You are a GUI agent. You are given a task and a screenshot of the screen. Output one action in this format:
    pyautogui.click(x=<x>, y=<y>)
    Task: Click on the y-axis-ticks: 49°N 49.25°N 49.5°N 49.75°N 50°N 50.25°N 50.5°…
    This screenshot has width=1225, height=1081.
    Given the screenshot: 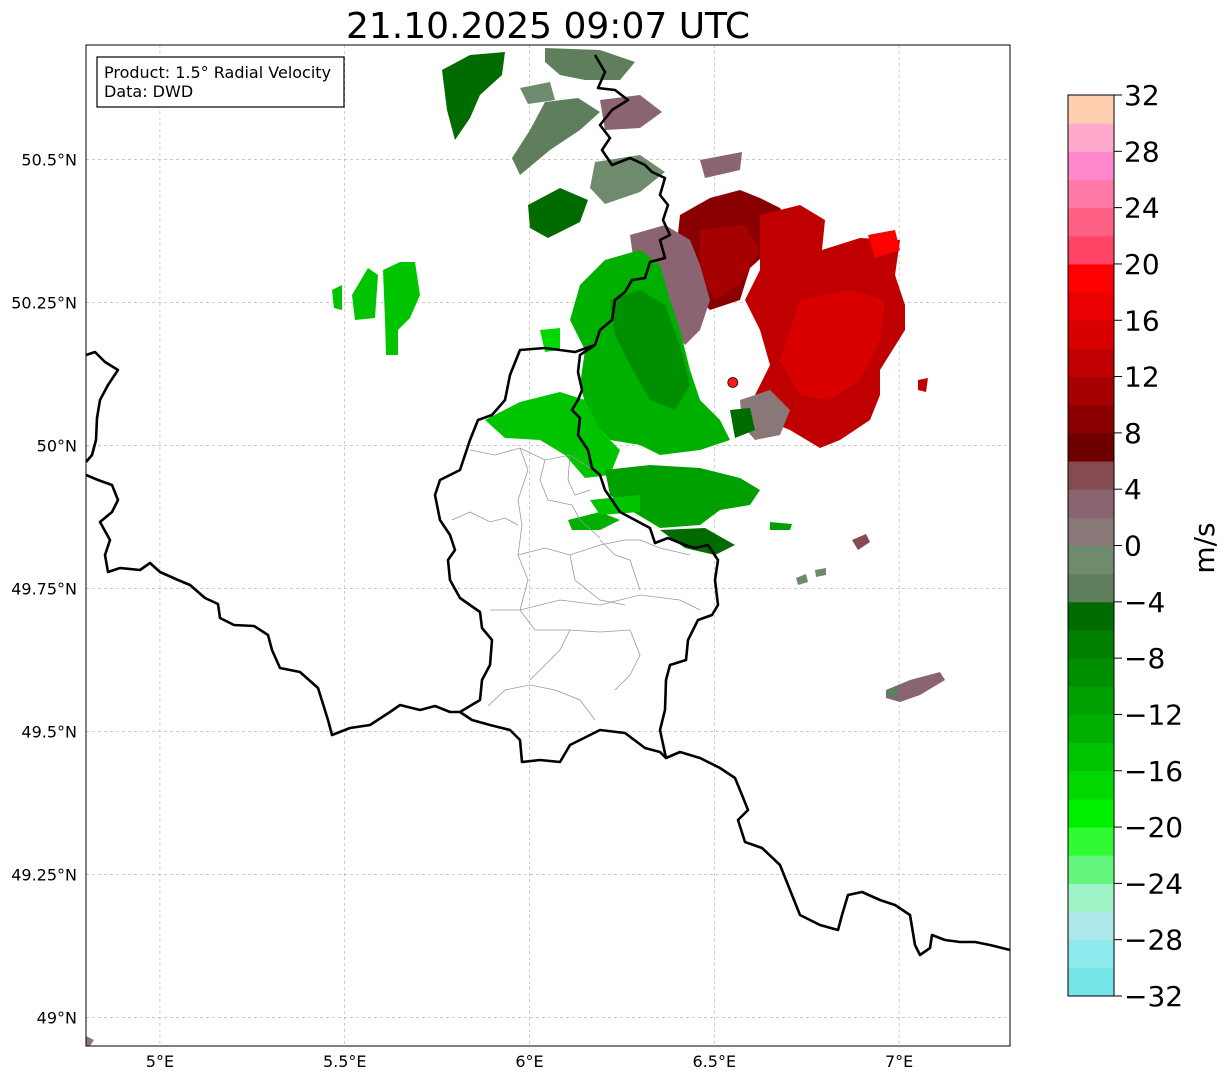 What is the action you would take?
    pyautogui.click(x=44, y=588)
    